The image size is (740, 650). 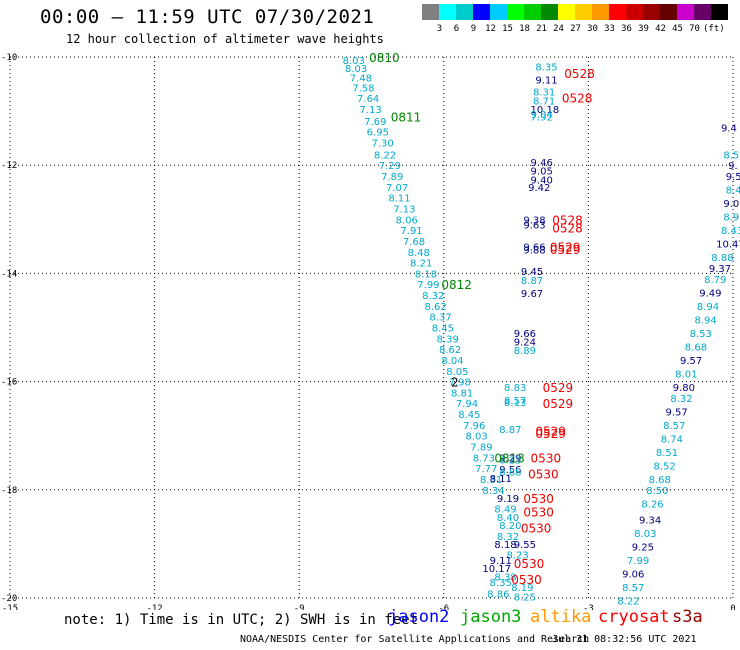 I want to click on legend-label: 15, so click(x=507, y=29).